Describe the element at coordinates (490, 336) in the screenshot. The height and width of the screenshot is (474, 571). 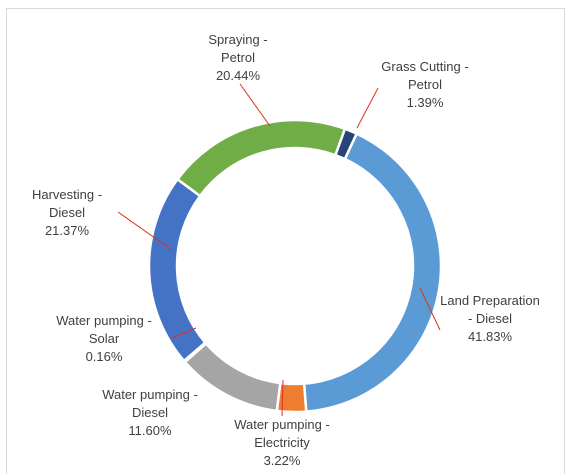
I see `value-label: 41.83%` at that location.